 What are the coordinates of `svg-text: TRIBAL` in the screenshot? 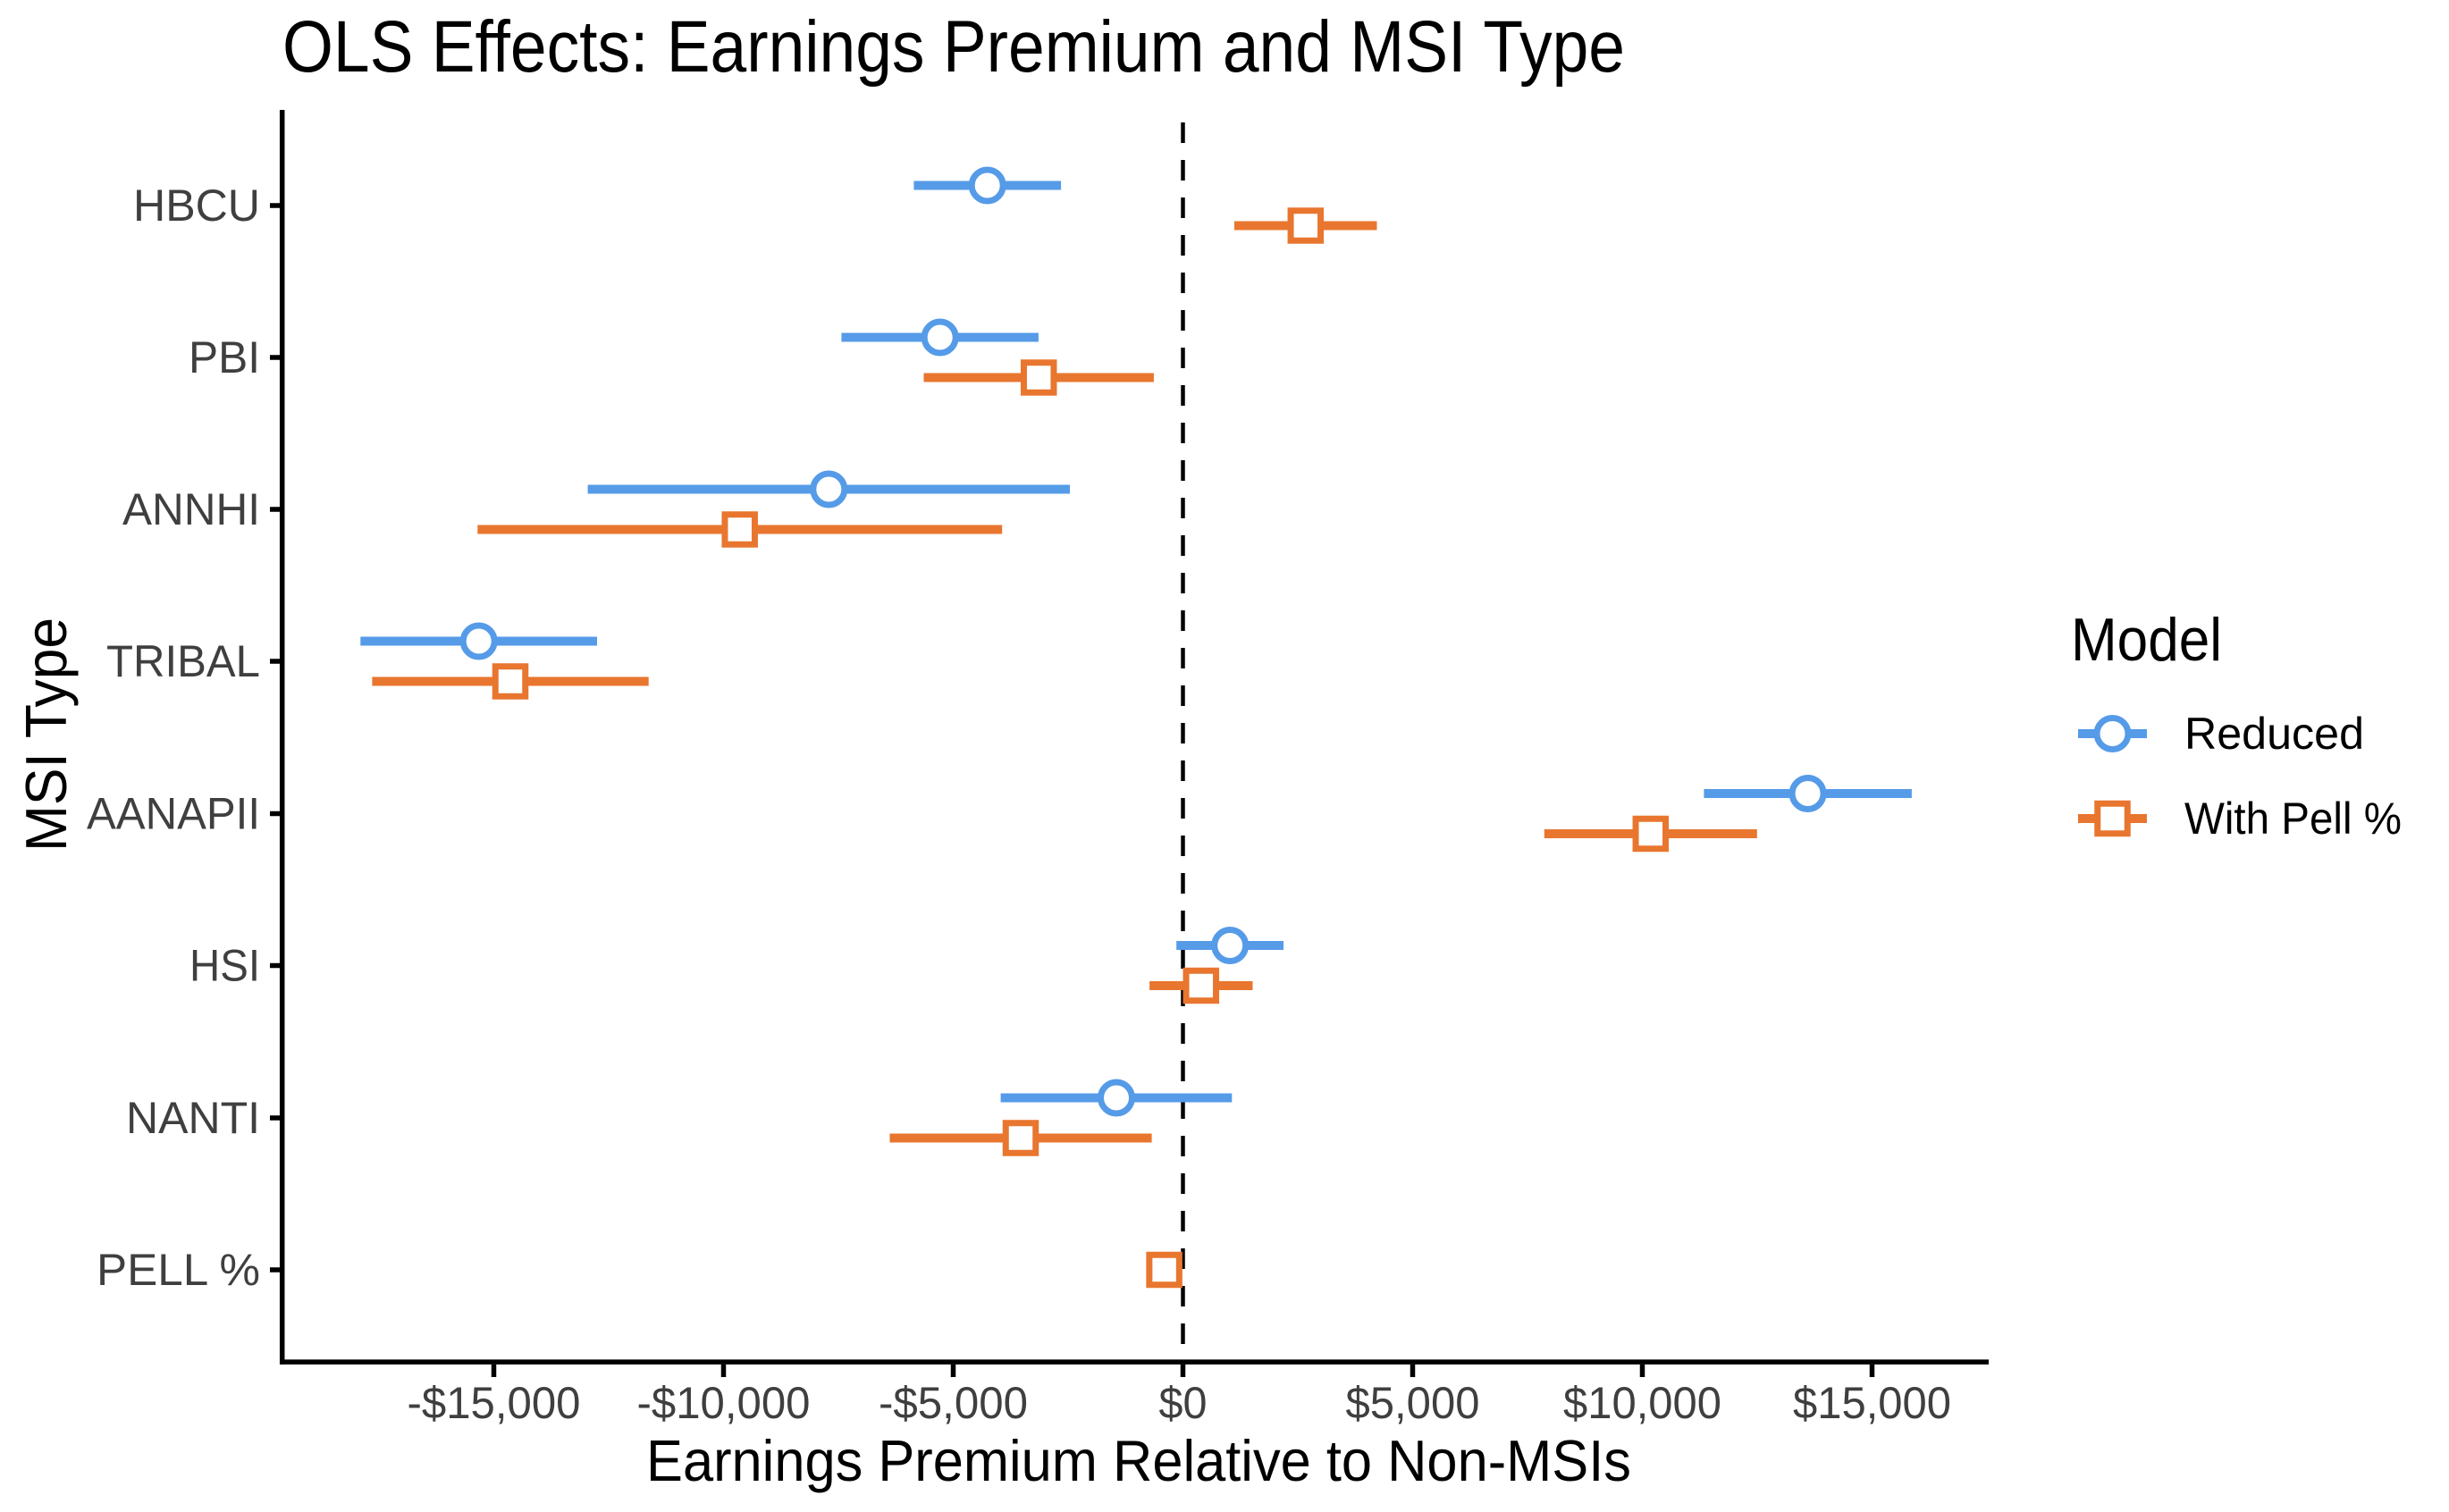 It's located at (183, 661).